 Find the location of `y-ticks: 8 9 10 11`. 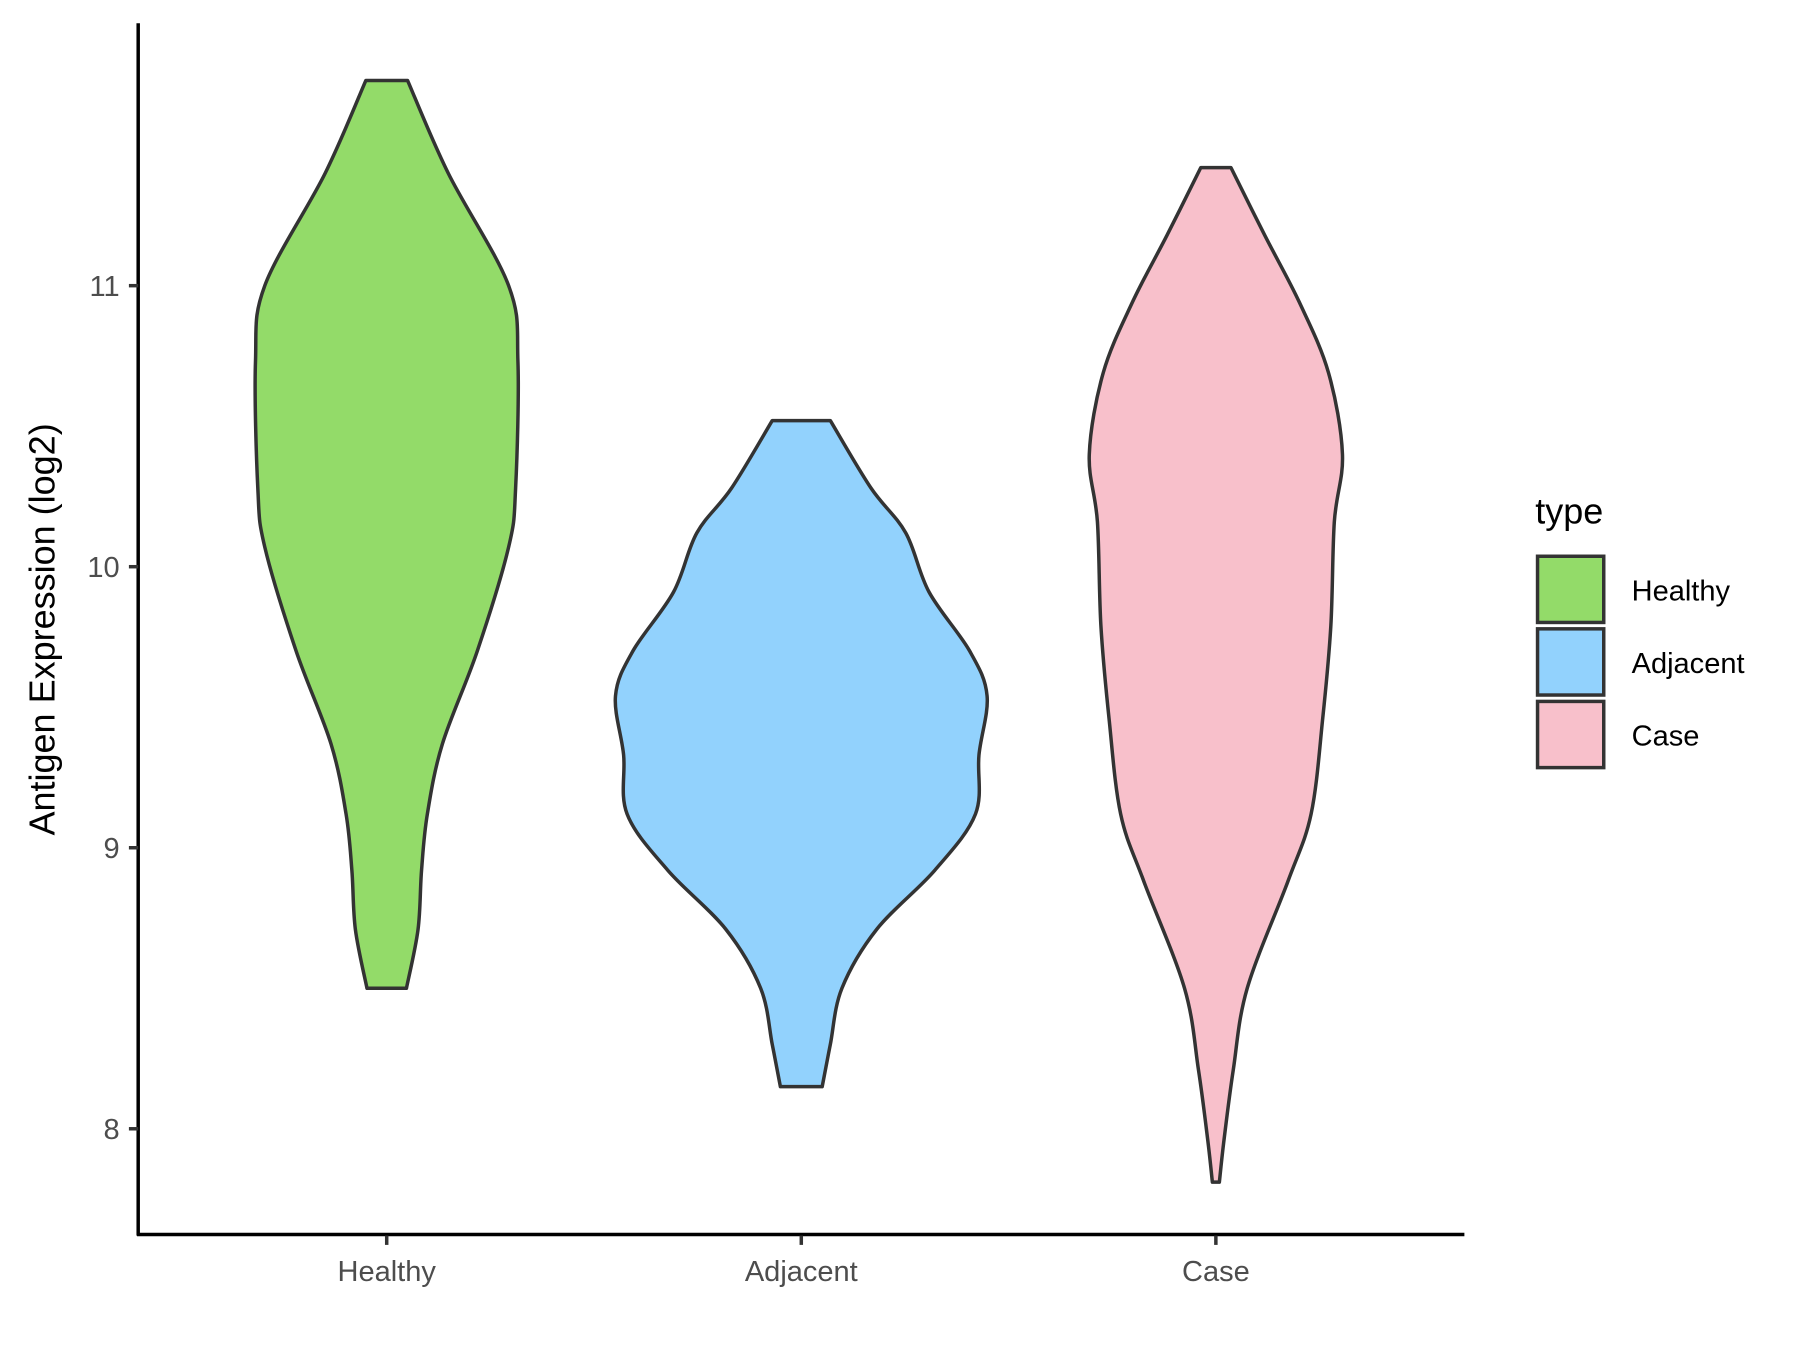

y-ticks: 8 9 10 11 is located at coordinates (113, 708).